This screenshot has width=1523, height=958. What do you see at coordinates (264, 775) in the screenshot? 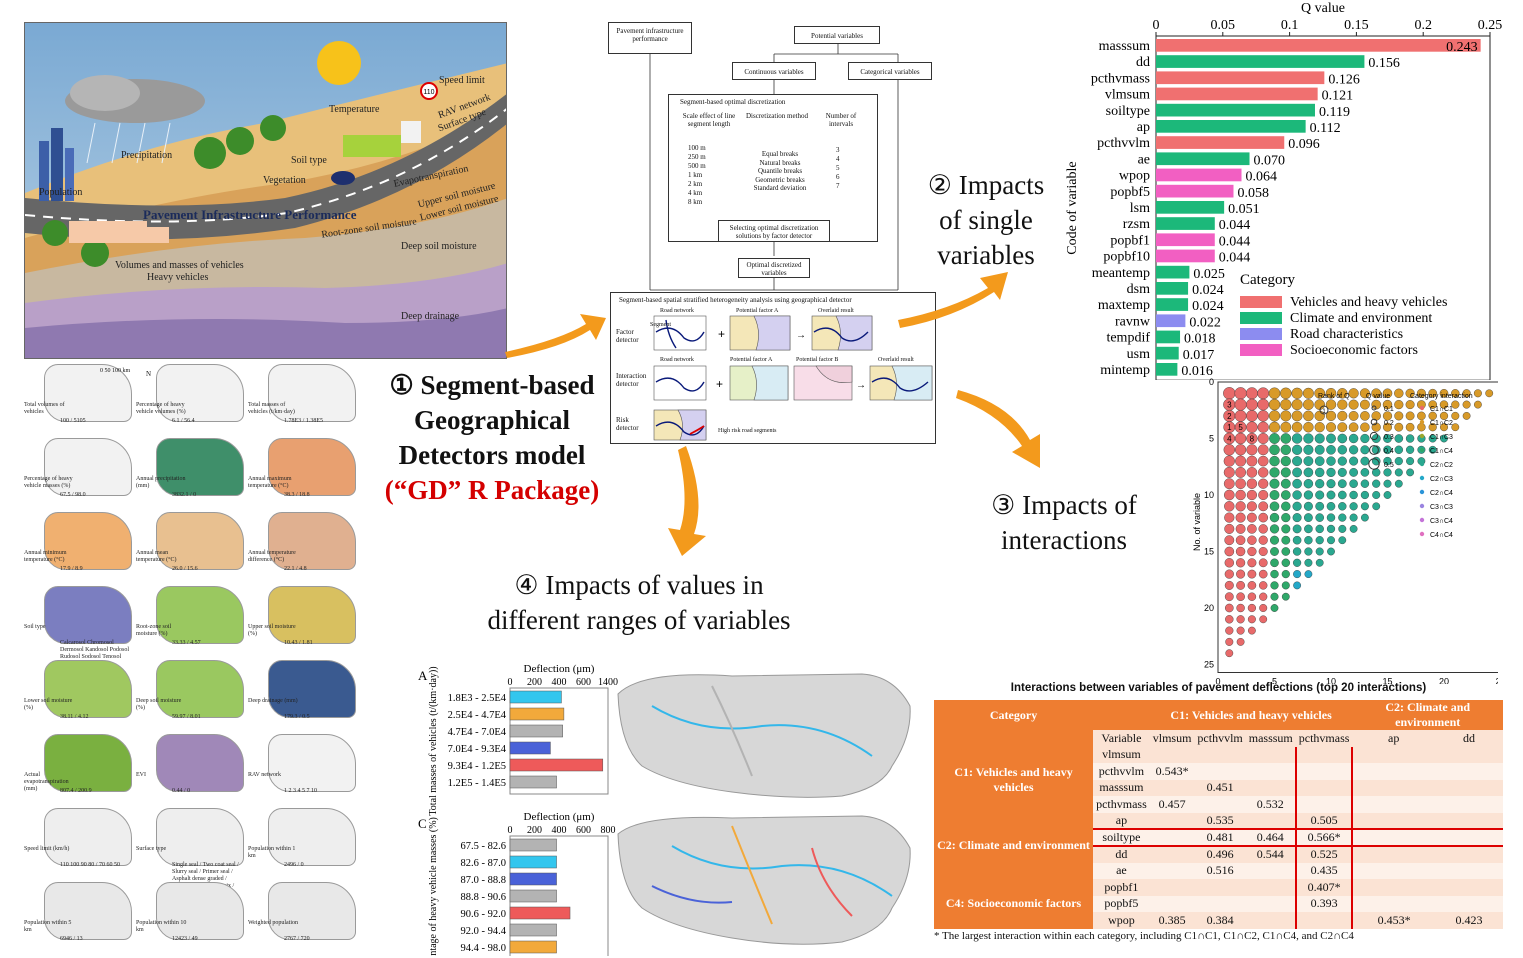
I see `map-caption: RAV network` at bounding box center [264, 775].